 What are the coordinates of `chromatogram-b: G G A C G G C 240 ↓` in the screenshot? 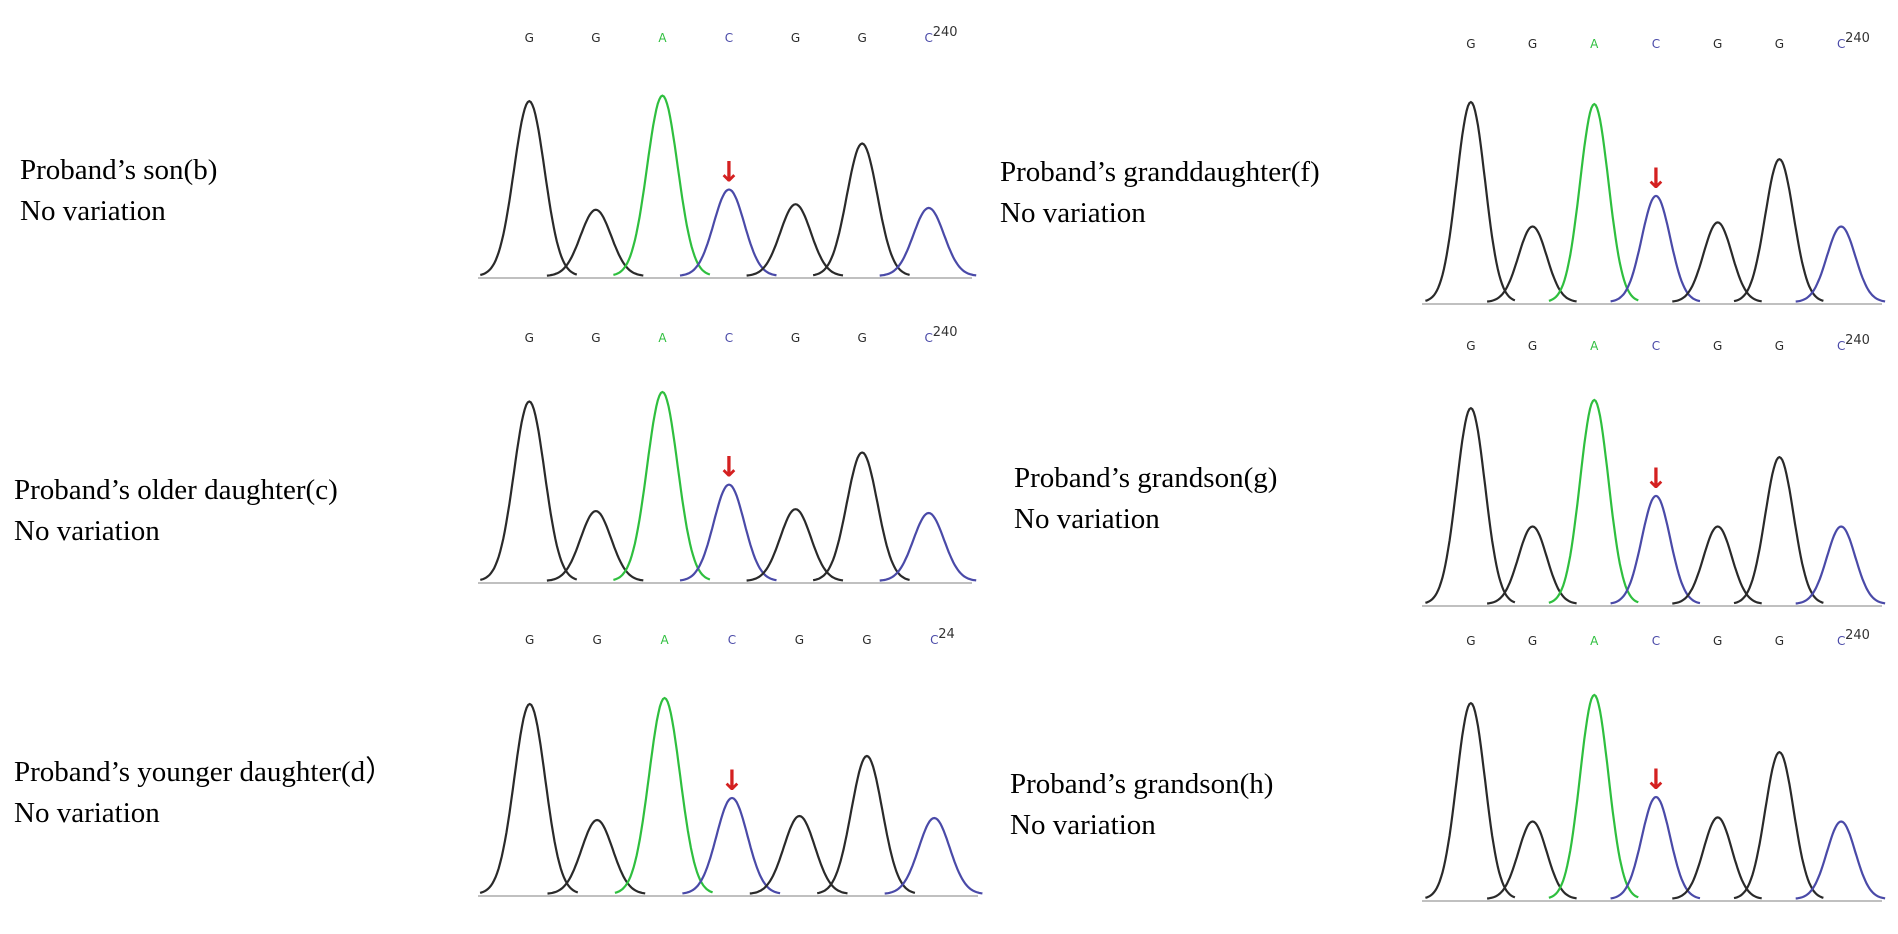 It's located at (727, 157).